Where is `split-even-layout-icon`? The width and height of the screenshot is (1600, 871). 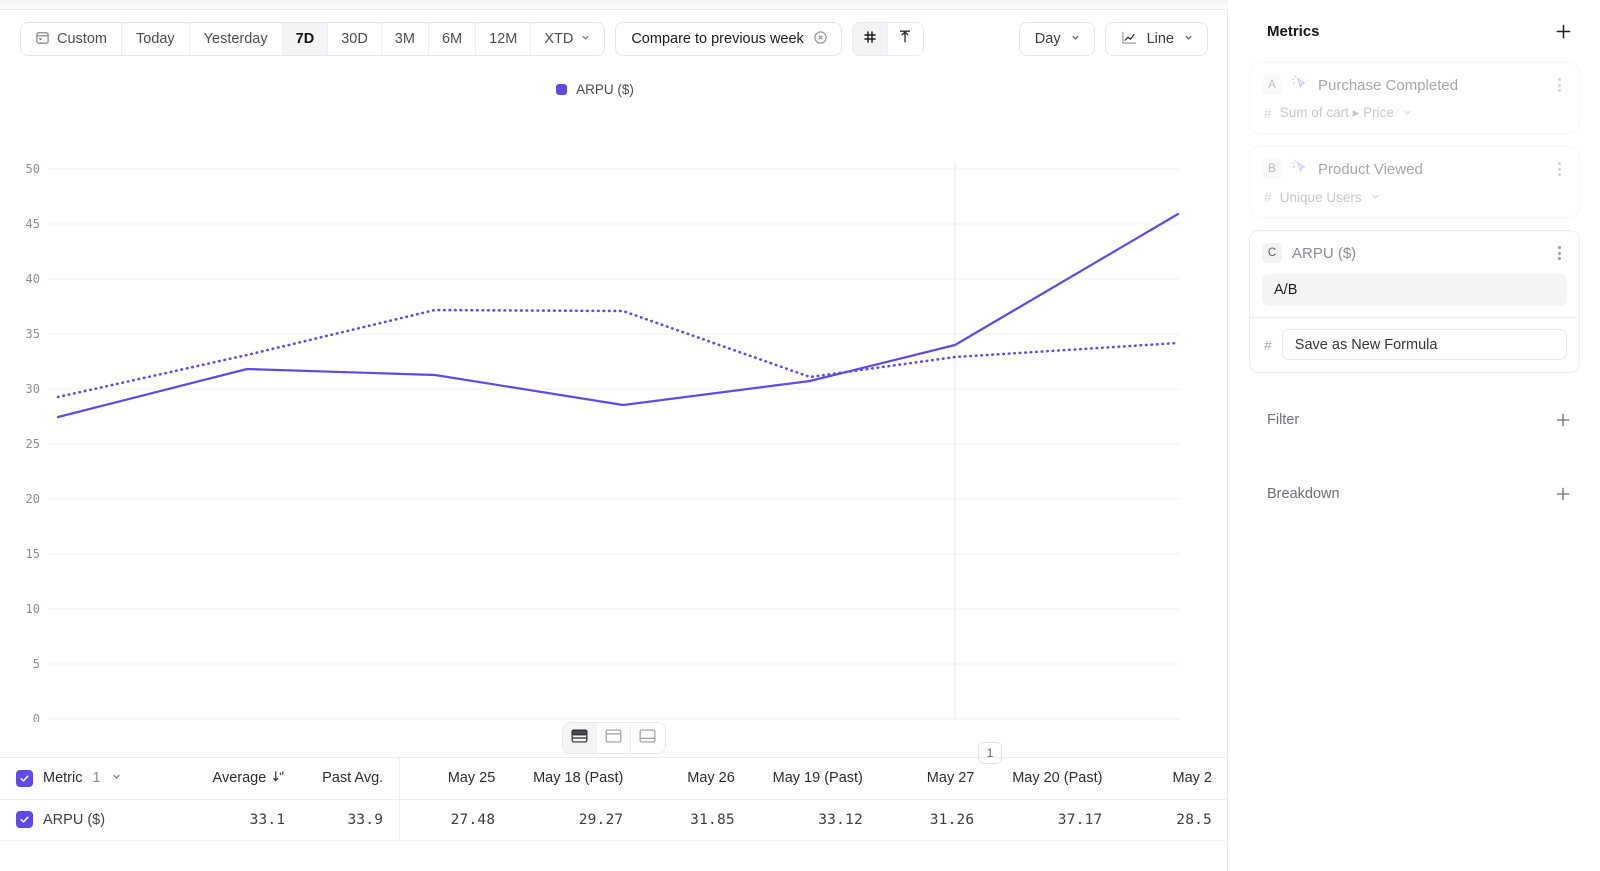
split-even-layout-icon is located at coordinates (579, 738).